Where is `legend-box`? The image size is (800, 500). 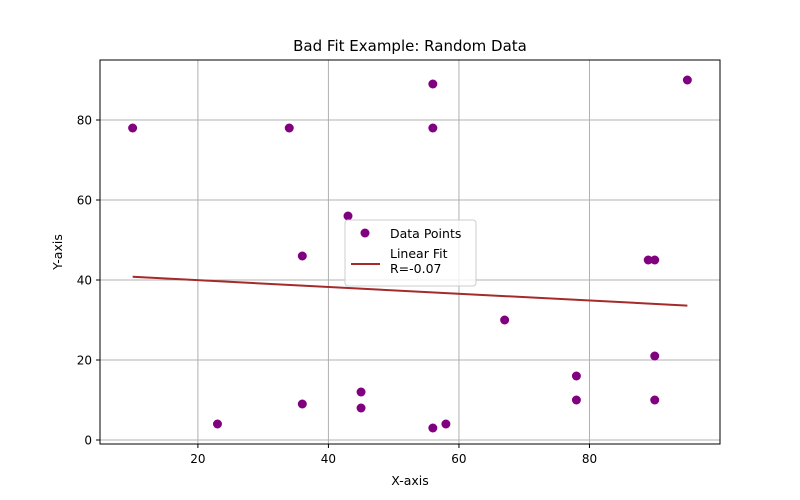
legend-box is located at coordinates (410, 253).